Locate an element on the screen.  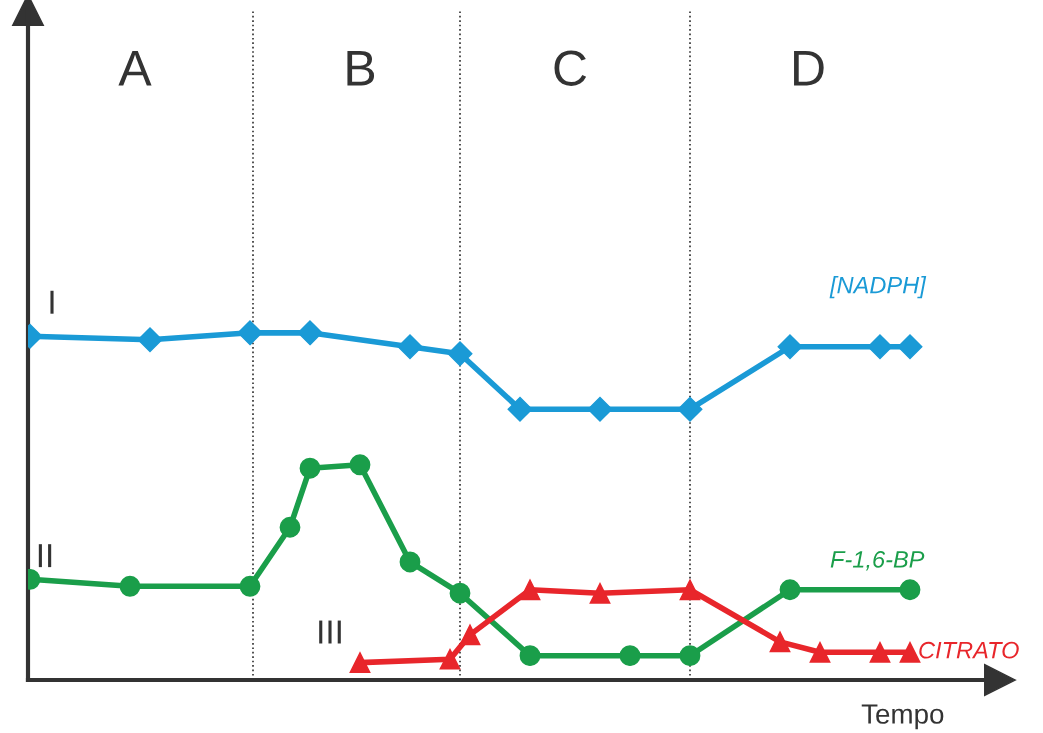
annotation: II is located at coordinates (45, 556).